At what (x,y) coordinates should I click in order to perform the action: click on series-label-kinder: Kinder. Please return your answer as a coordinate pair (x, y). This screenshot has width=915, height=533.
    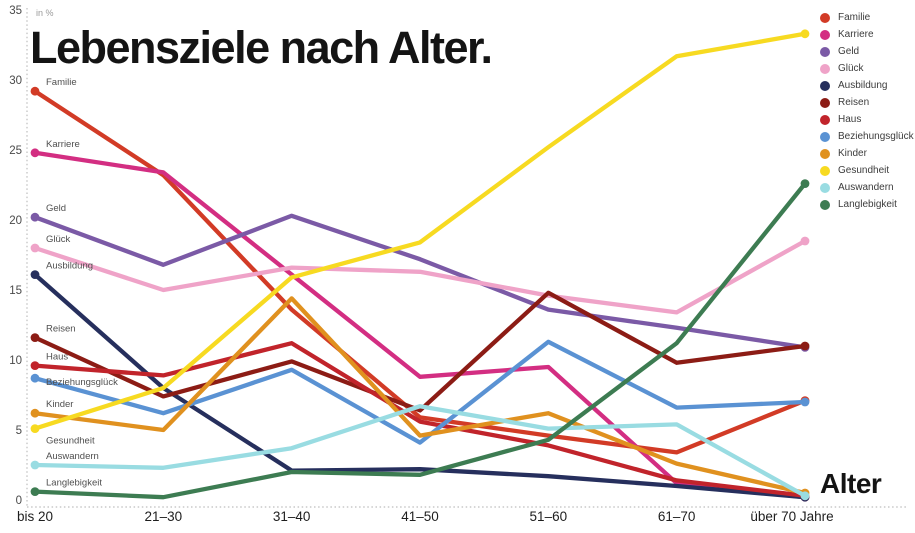
    Looking at the image, I should click on (59, 404).